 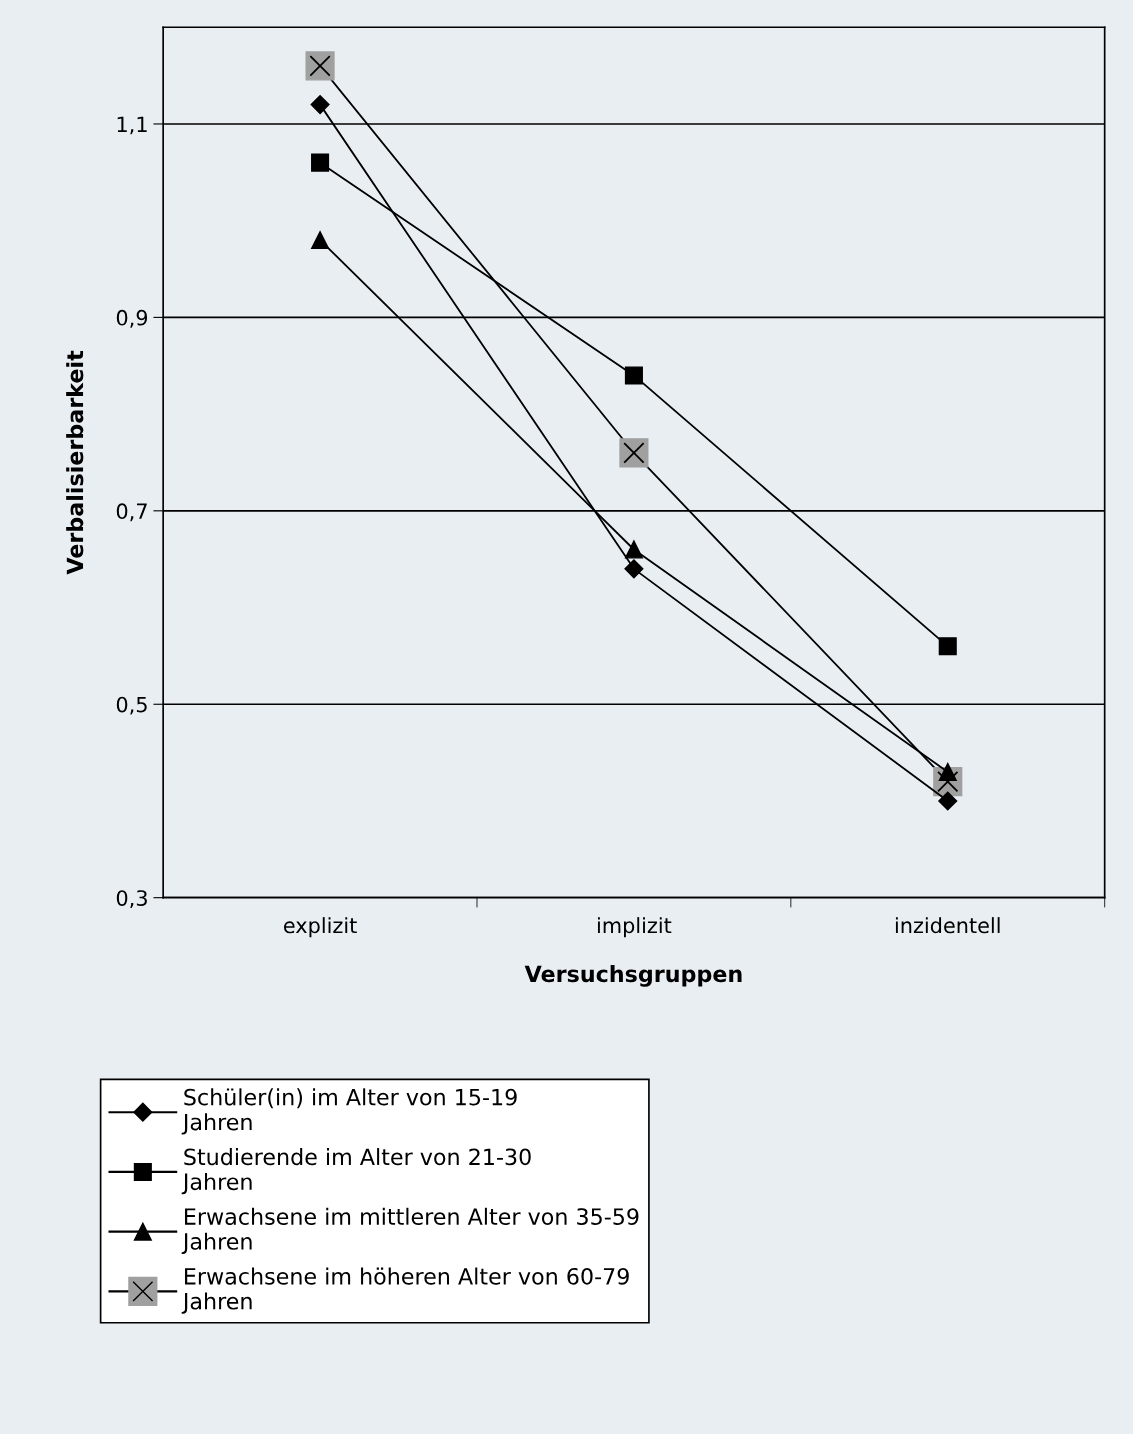 What do you see at coordinates (132, 318) in the screenshot?
I see `y-tick-label: 0,9` at bounding box center [132, 318].